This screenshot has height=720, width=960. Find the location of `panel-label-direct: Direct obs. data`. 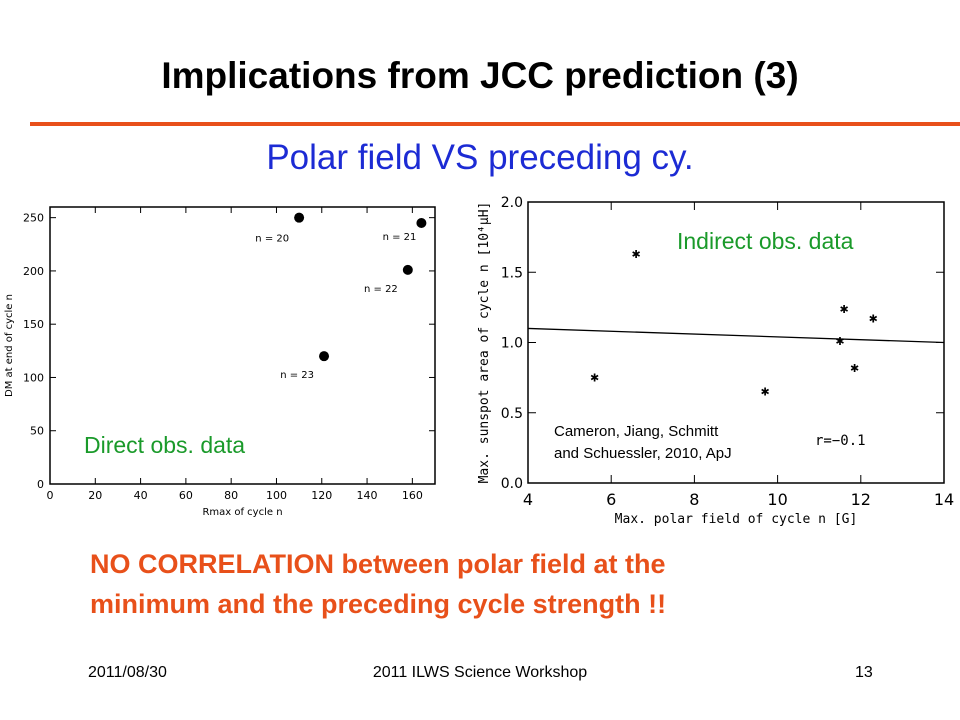

panel-label-direct: Direct obs. data is located at coordinates (165, 445).